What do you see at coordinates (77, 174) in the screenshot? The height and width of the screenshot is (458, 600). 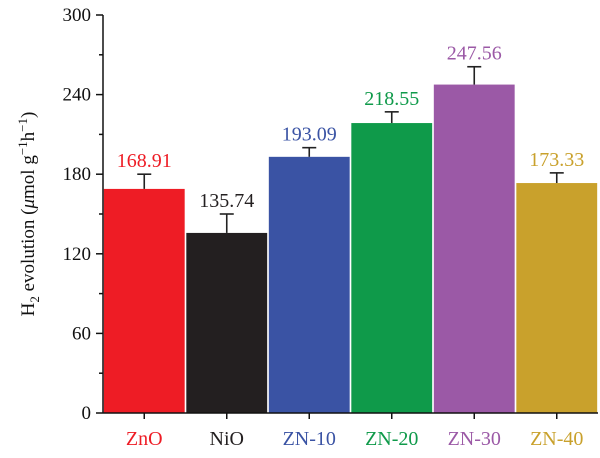 I see `y-tick-label-180: 180` at bounding box center [77, 174].